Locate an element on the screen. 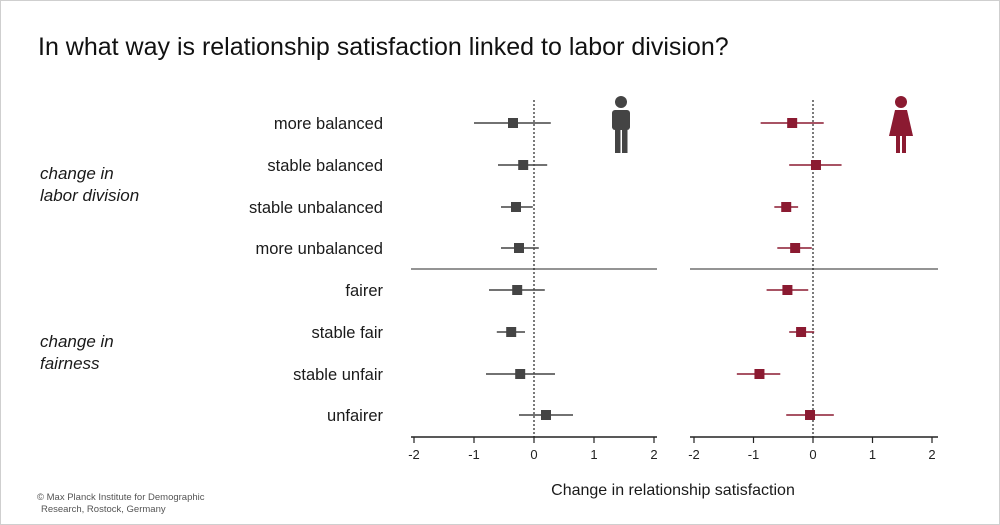 The height and width of the screenshot is (525, 1000). man-icon-head is located at coordinates (621, 102).